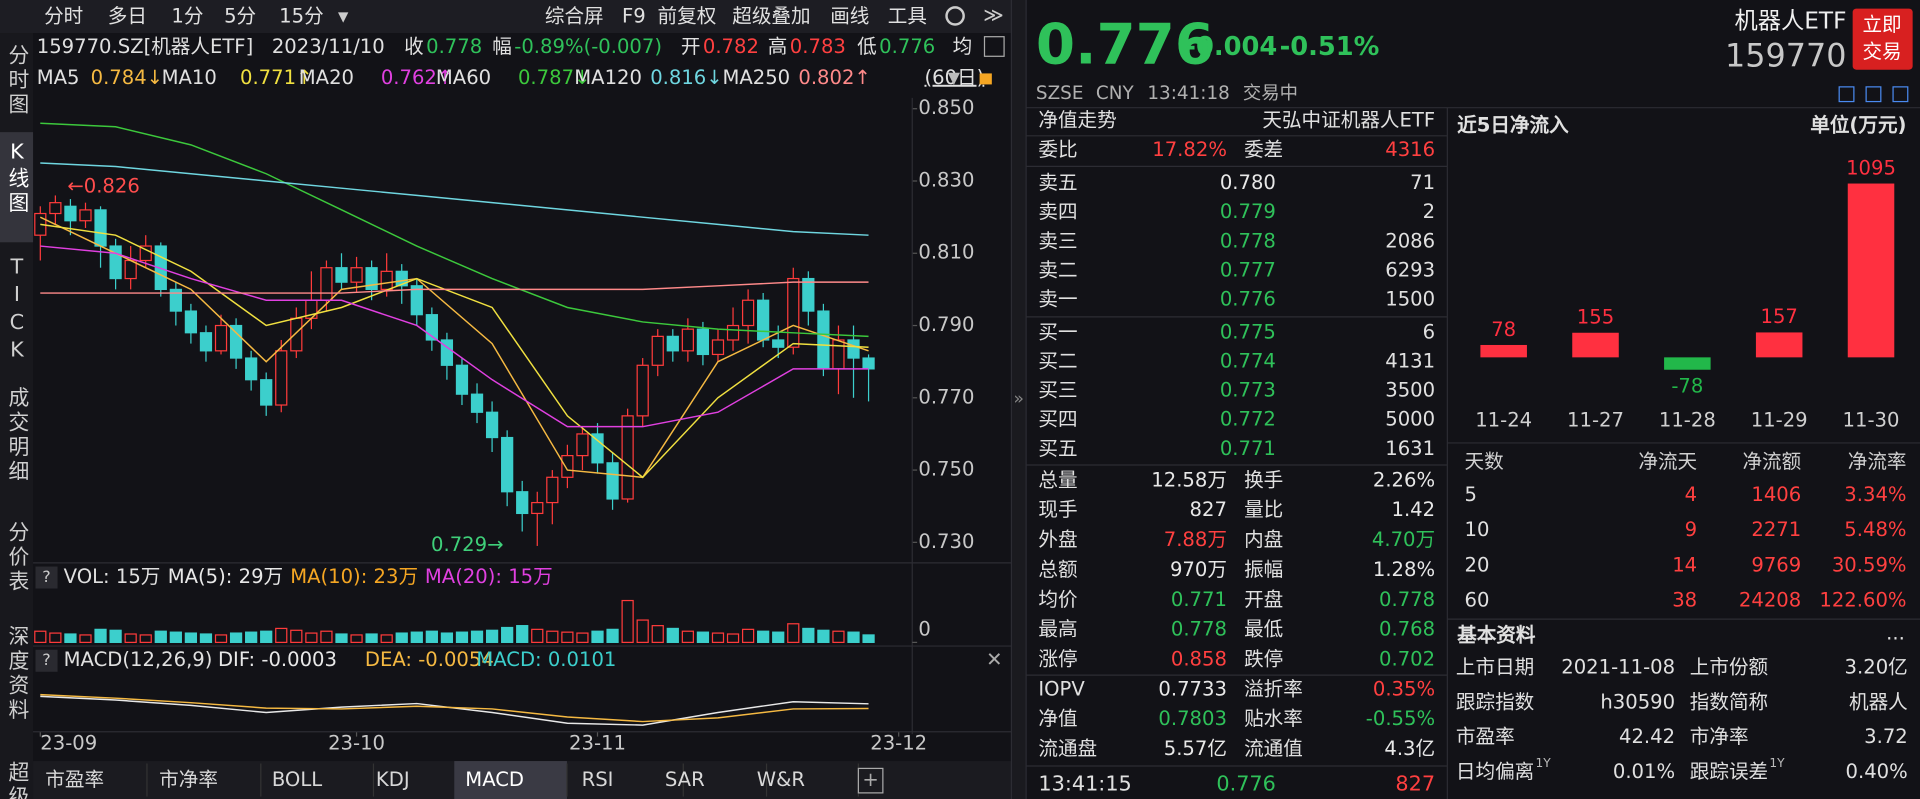 The width and height of the screenshot is (1920, 799). What do you see at coordinates (1667, 461) in the screenshot?
I see `table-header: 净流天` at bounding box center [1667, 461].